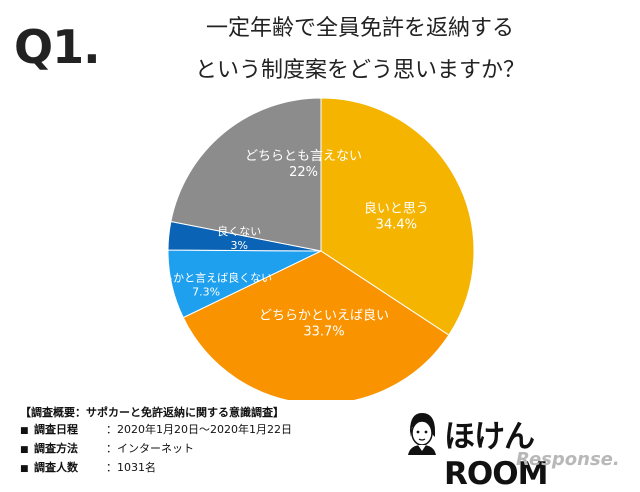 The height and width of the screenshot is (492, 640). What do you see at coordinates (359, 70) in the screenshot?
I see `chart-title-line-2: という制度案をどう思いますか？` at bounding box center [359, 70].